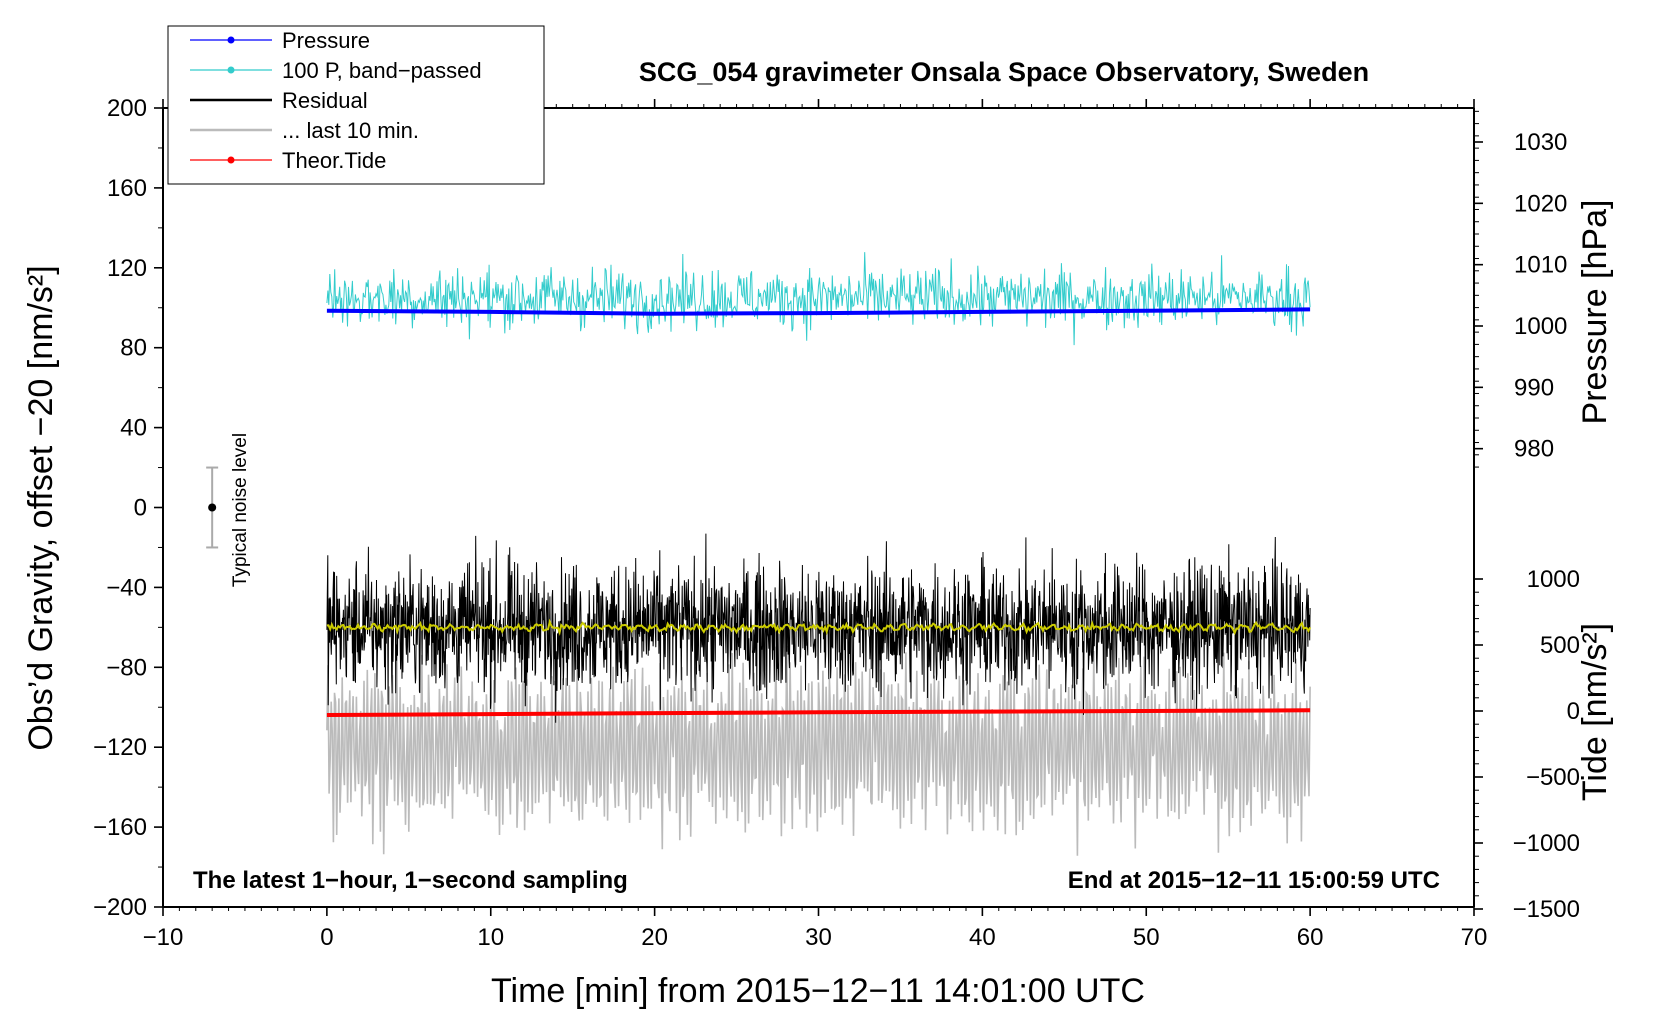 The image size is (1660, 1020). What do you see at coordinates (350, 130) in the screenshot?
I see `legend-label: ... last 10 min.` at bounding box center [350, 130].